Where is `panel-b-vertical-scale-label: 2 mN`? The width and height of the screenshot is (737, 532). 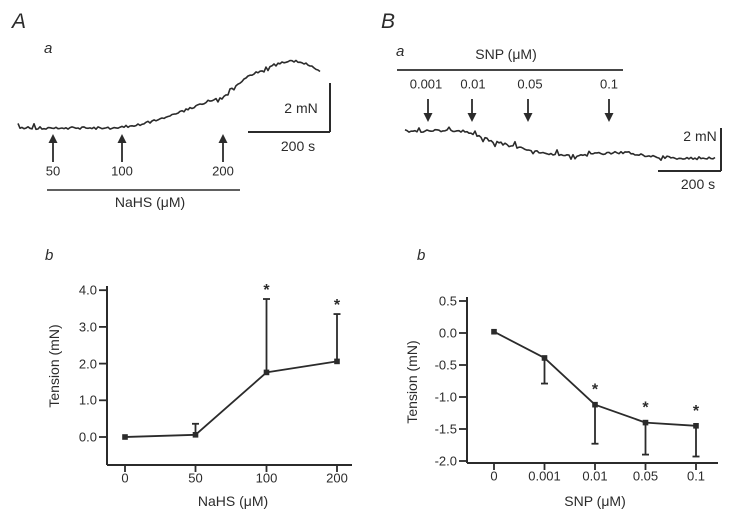 panel-b-vertical-scale-label: 2 mN is located at coordinates (700, 136).